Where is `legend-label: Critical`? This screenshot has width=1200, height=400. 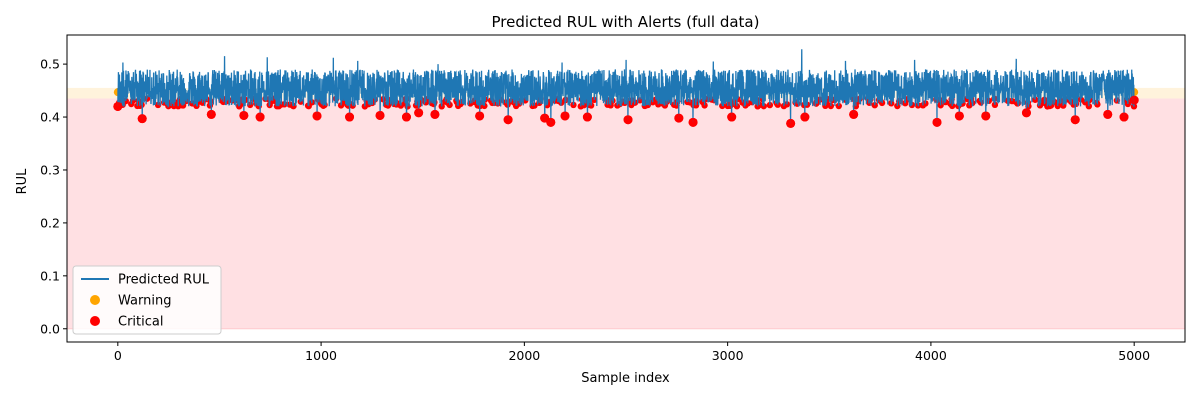
legend-label: Critical is located at coordinates (140, 322).